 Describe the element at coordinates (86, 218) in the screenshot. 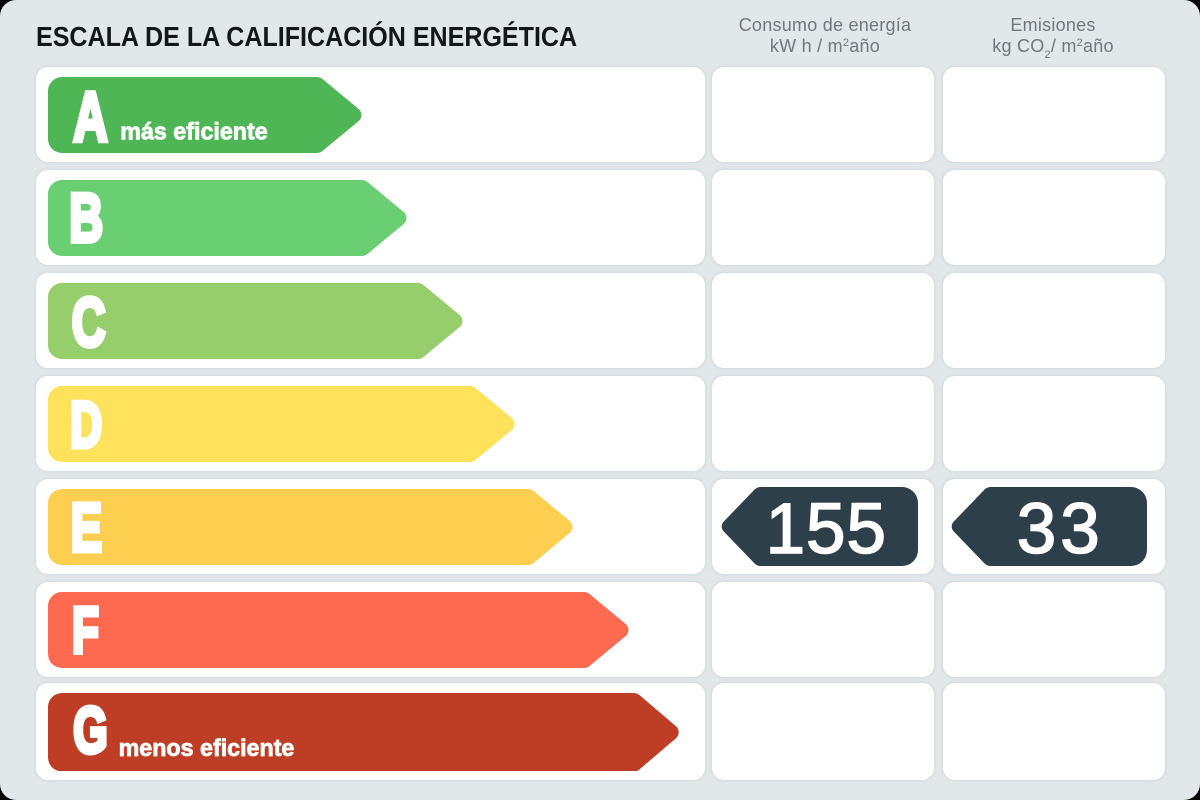

I see `svg-text: B` at that location.